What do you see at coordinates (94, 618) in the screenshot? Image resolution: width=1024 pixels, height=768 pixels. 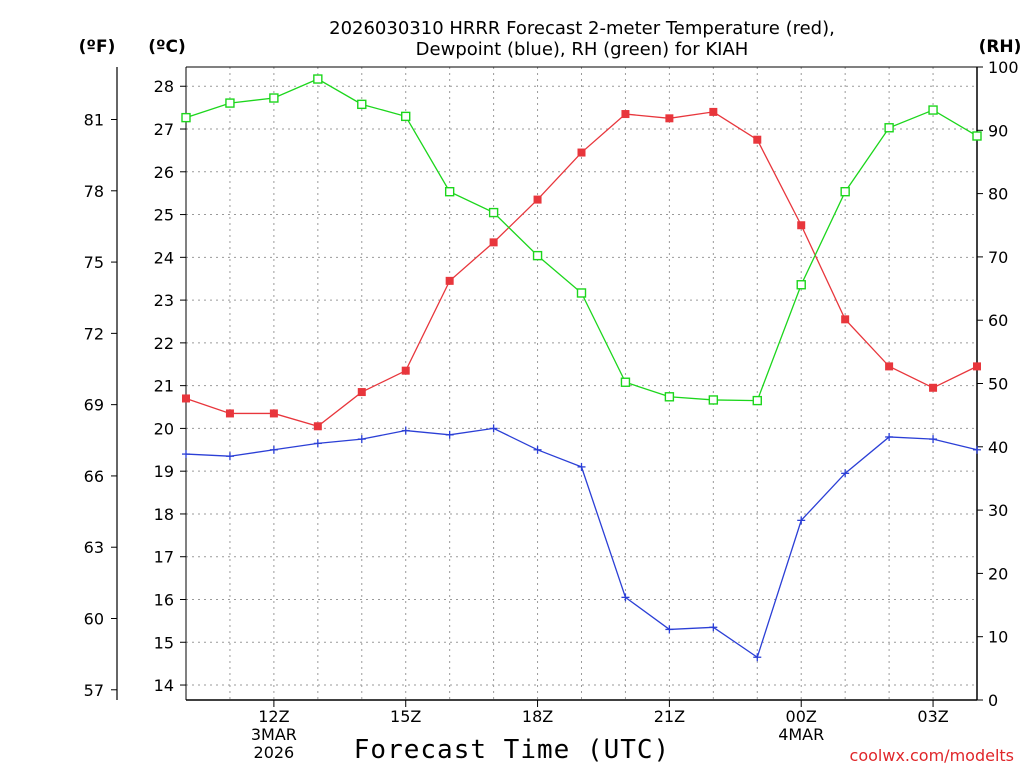 I see `fahrenheit-tick-label: 60` at bounding box center [94, 618].